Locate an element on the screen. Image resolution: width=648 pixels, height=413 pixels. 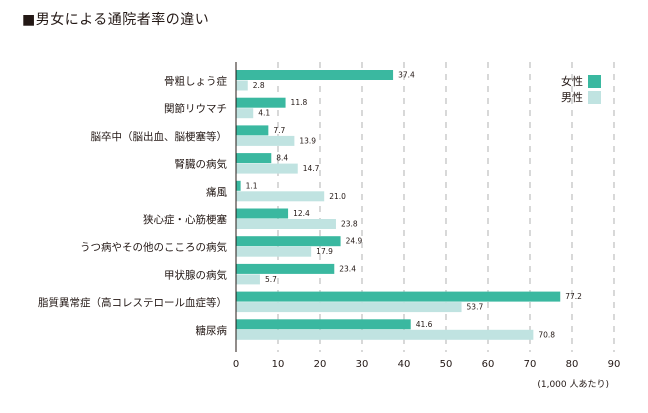
legend-swatch-male is located at coordinates (594, 97).